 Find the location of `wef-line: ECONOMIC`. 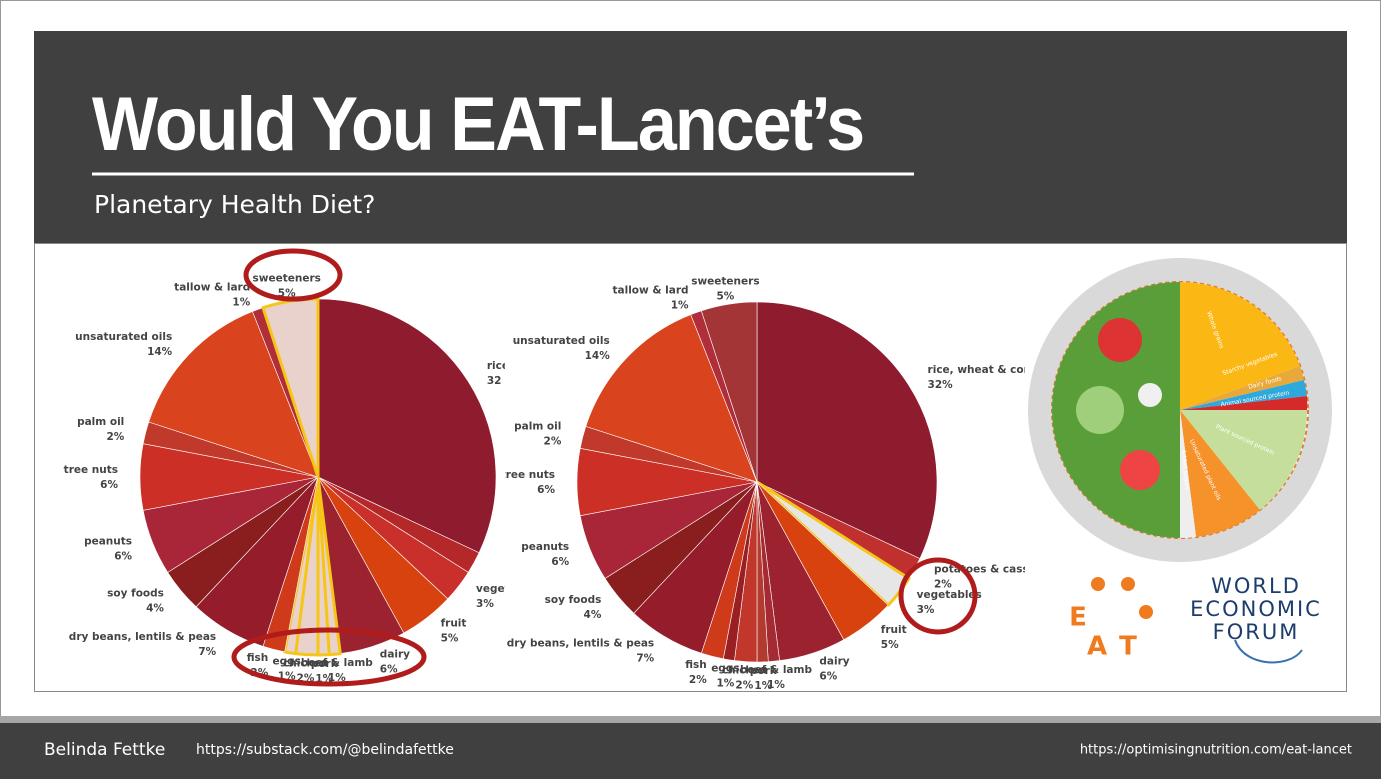

wef-line: ECONOMIC is located at coordinates (1256, 609).